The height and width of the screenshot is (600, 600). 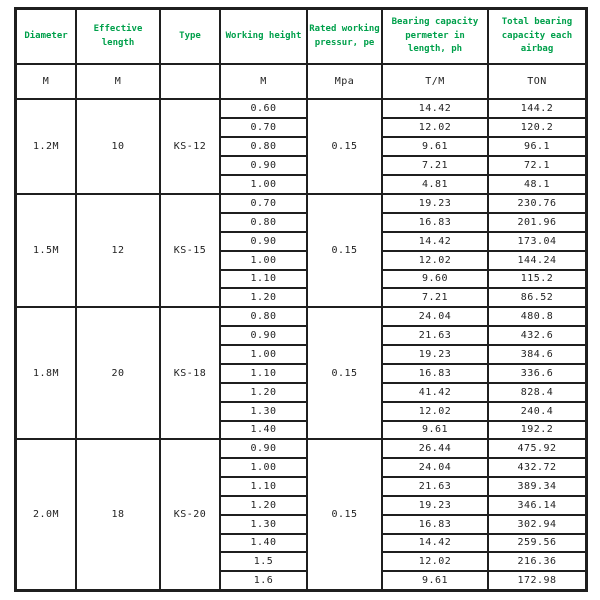 I want to click on total-capacity-cell: 336.6, so click(x=537, y=372).